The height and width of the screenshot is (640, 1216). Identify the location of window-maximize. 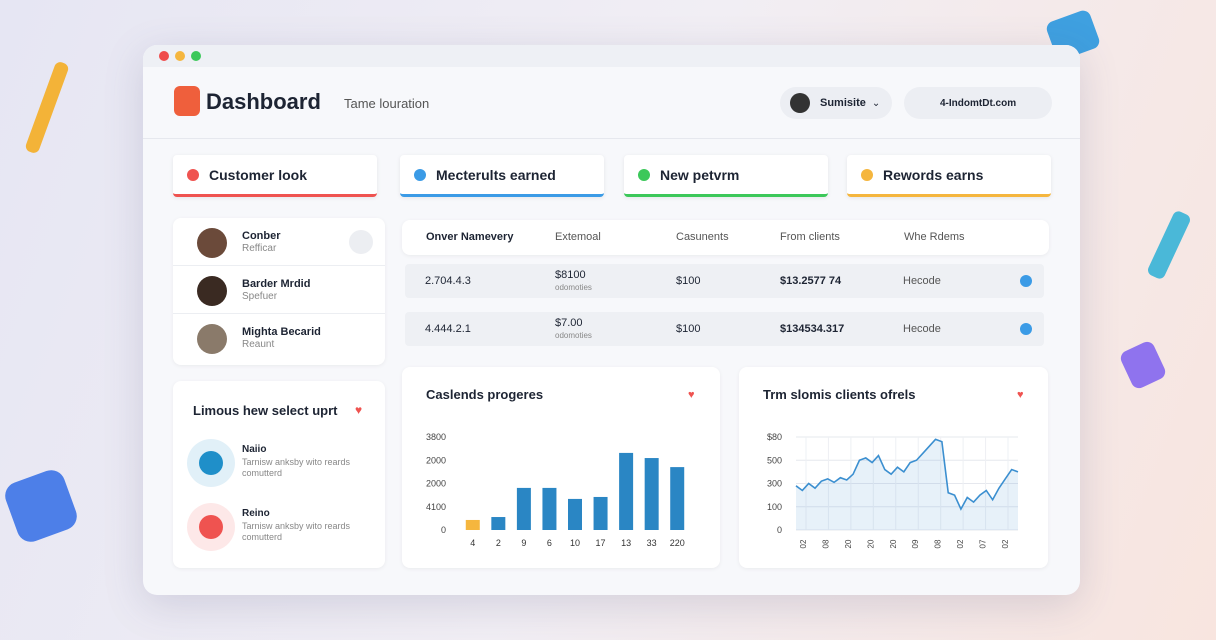
(196, 56).